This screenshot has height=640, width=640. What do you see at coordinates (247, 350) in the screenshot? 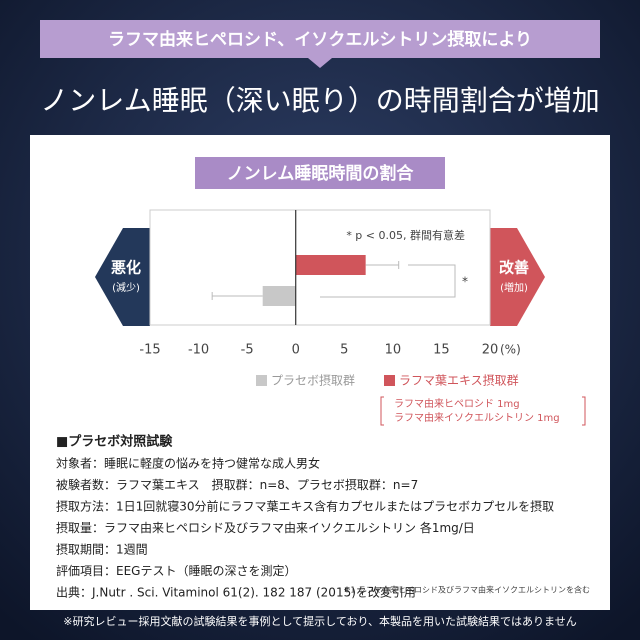
I see `x-tick-label: -5` at bounding box center [247, 350].